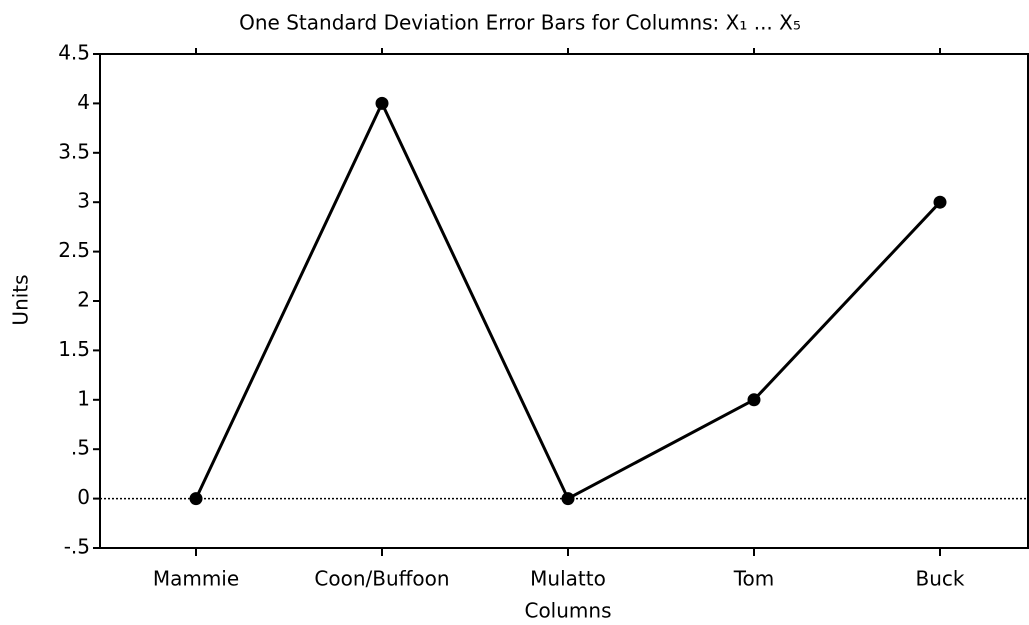 The image size is (1029, 625). Describe the element at coordinates (74, 151) in the screenshot. I see `y-tick-label: 3.5` at that location.